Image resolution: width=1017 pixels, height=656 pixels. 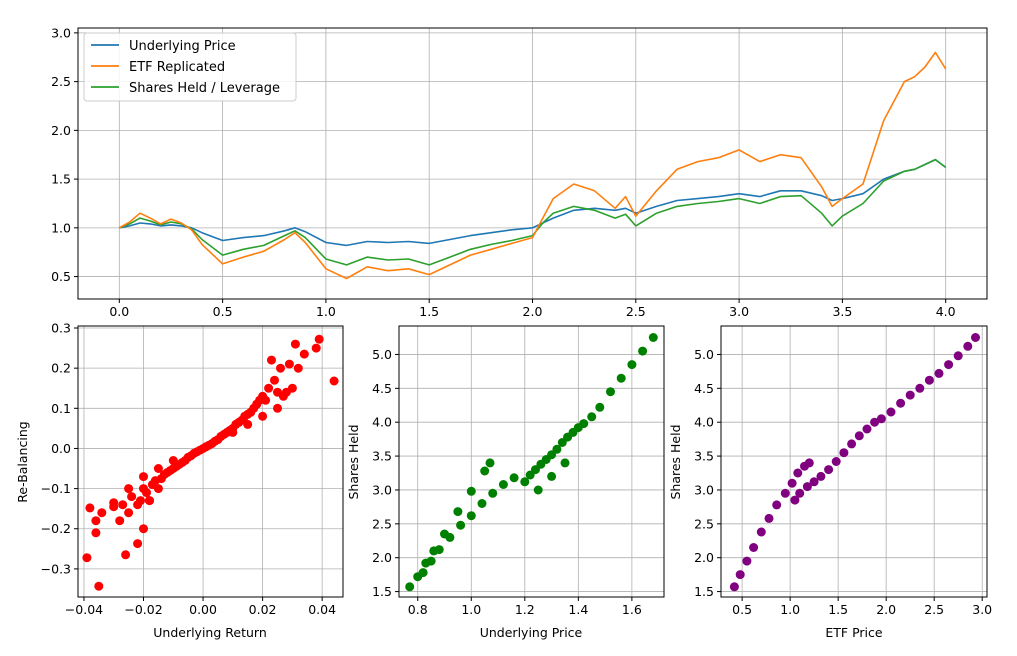 What do you see at coordinates (636, 311) in the screenshot?
I see `x-tick-label: 2.5` at bounding box center [636, 311].